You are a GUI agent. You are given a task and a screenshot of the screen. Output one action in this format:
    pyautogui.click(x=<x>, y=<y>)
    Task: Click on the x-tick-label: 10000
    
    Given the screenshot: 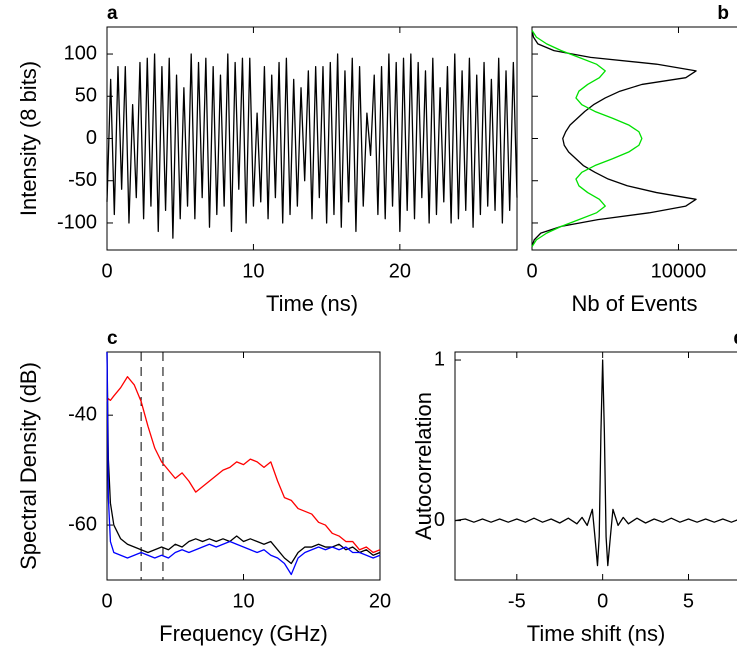 What is the action you would take?
    pyautogui.click(x=679, y=271)
    